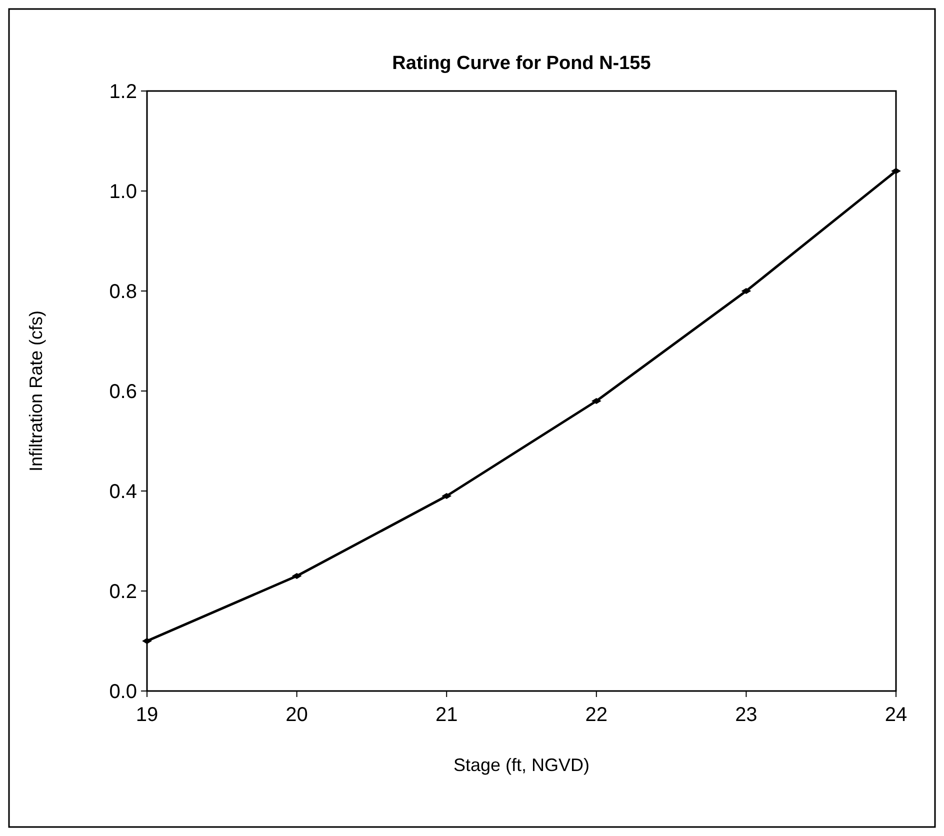  What do you see at coordinates (896, 715) in the screenshot?
I see `x-tick-label: 24` at bounding box center [896, 715].